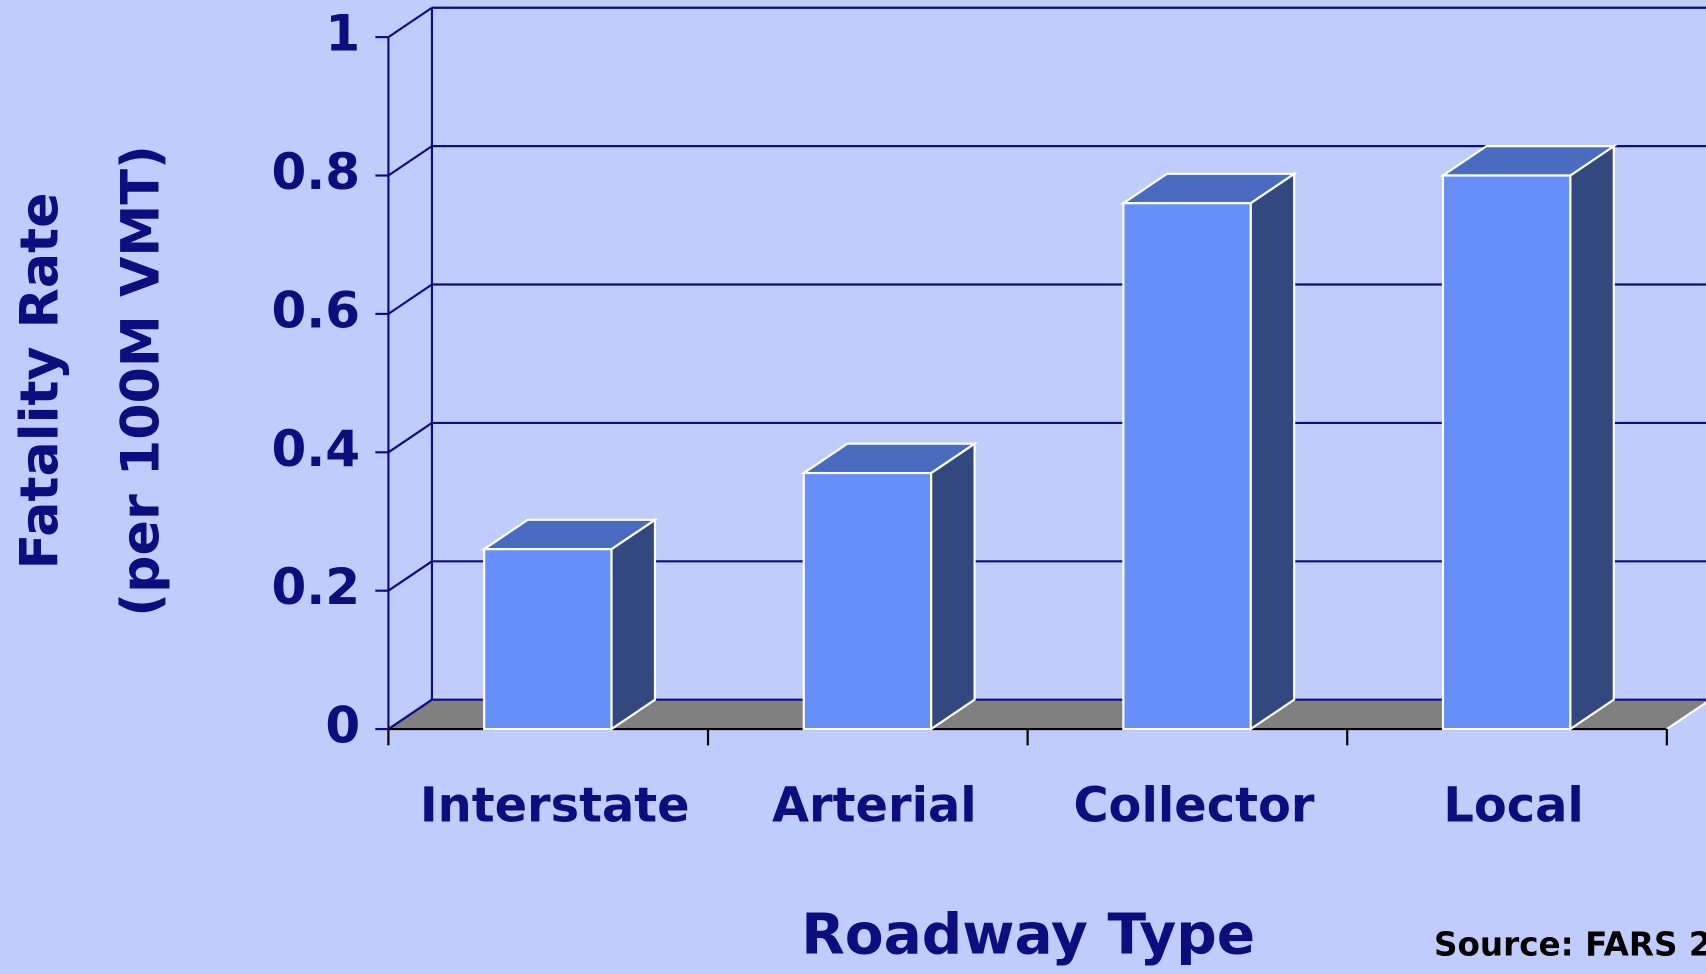  Describe the element at coordinates (315, 587) in the screenshot. I see `y-tick-label: 0.2` at that location.